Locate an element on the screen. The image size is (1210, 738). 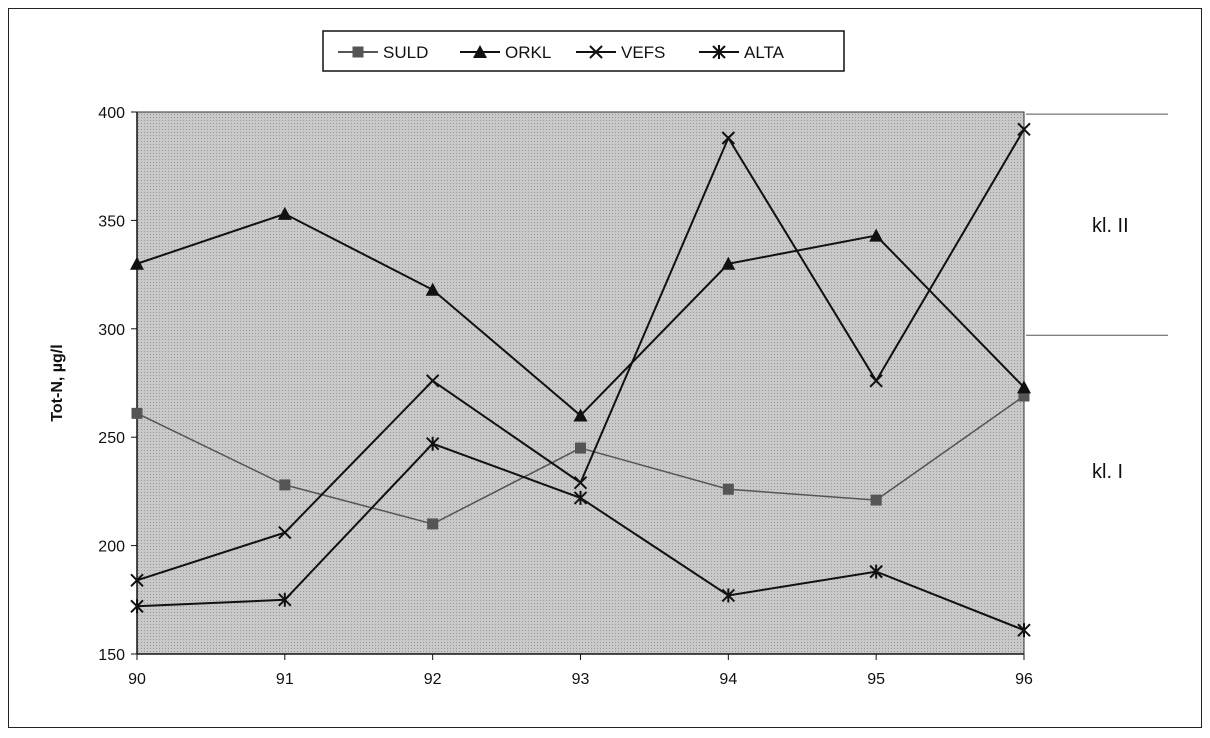
legend-marker-suld is located at coordinates (358, 52).